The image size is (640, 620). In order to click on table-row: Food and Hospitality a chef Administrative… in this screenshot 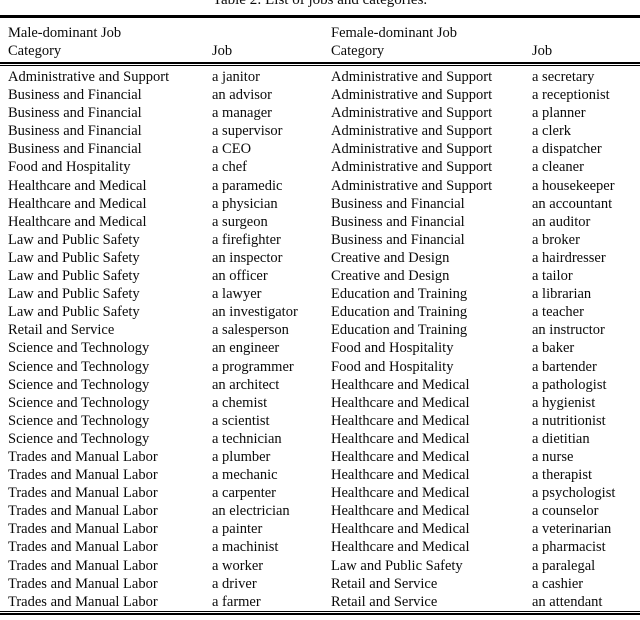, I will do `click(320, 167)`.